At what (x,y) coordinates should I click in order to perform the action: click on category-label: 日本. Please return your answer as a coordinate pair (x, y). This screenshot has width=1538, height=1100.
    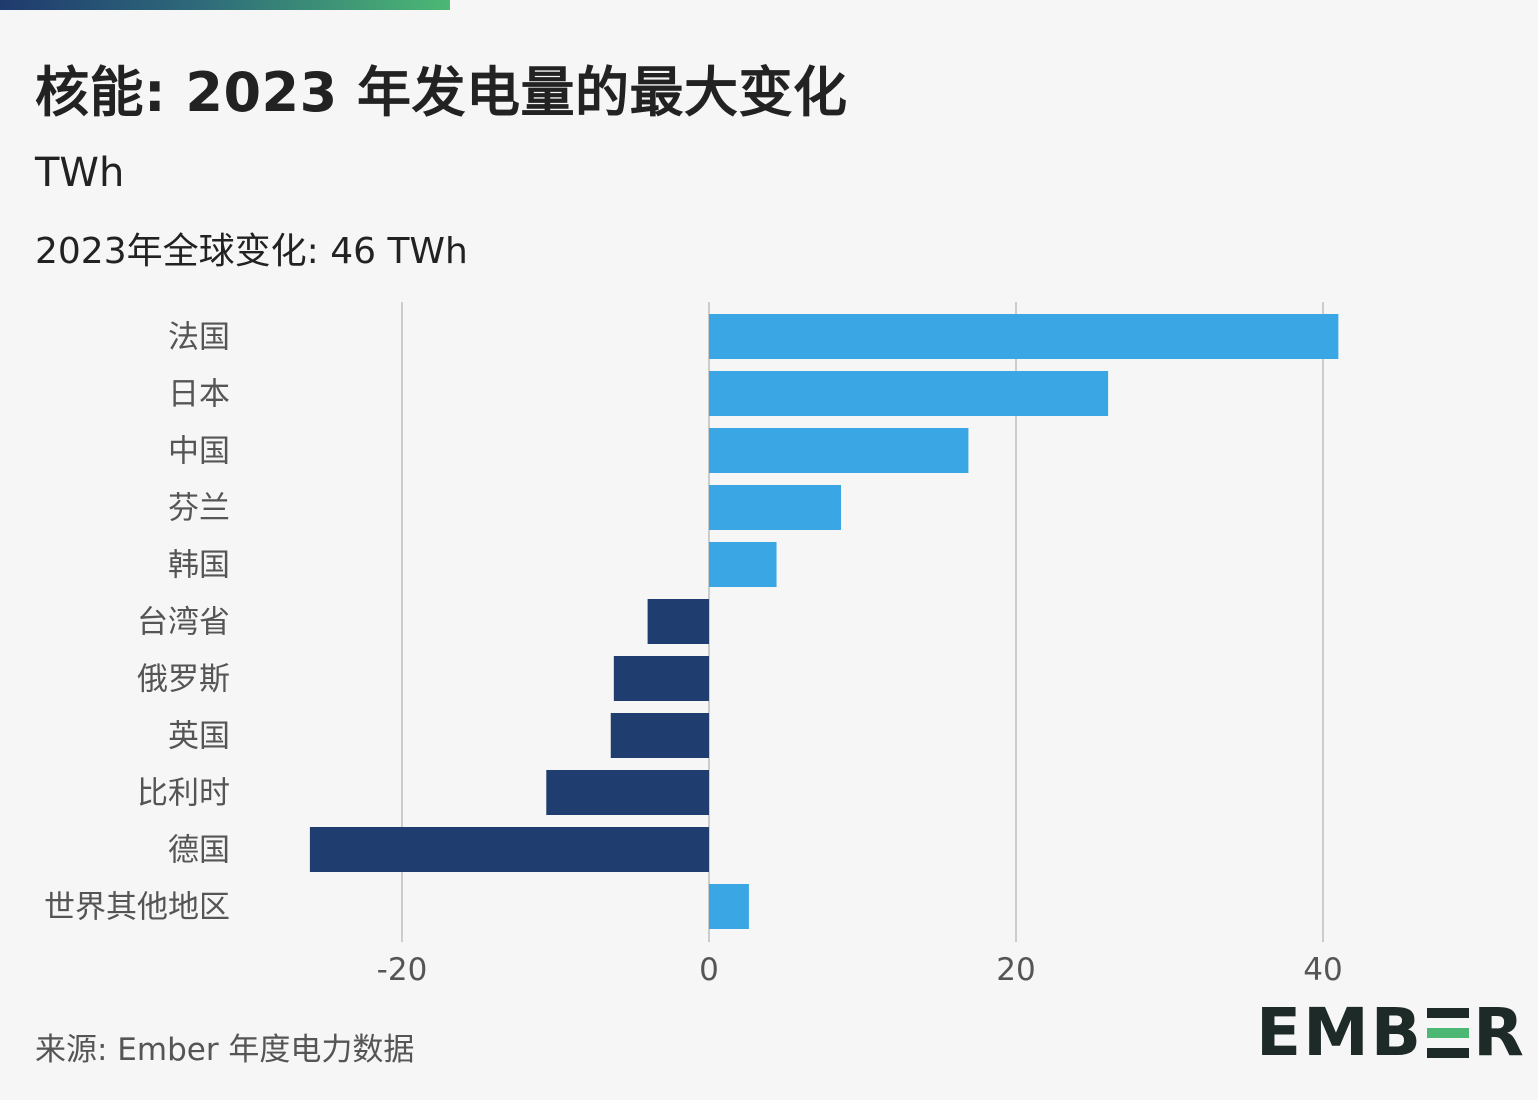
    Looking at the image, I should click on (199, 395).